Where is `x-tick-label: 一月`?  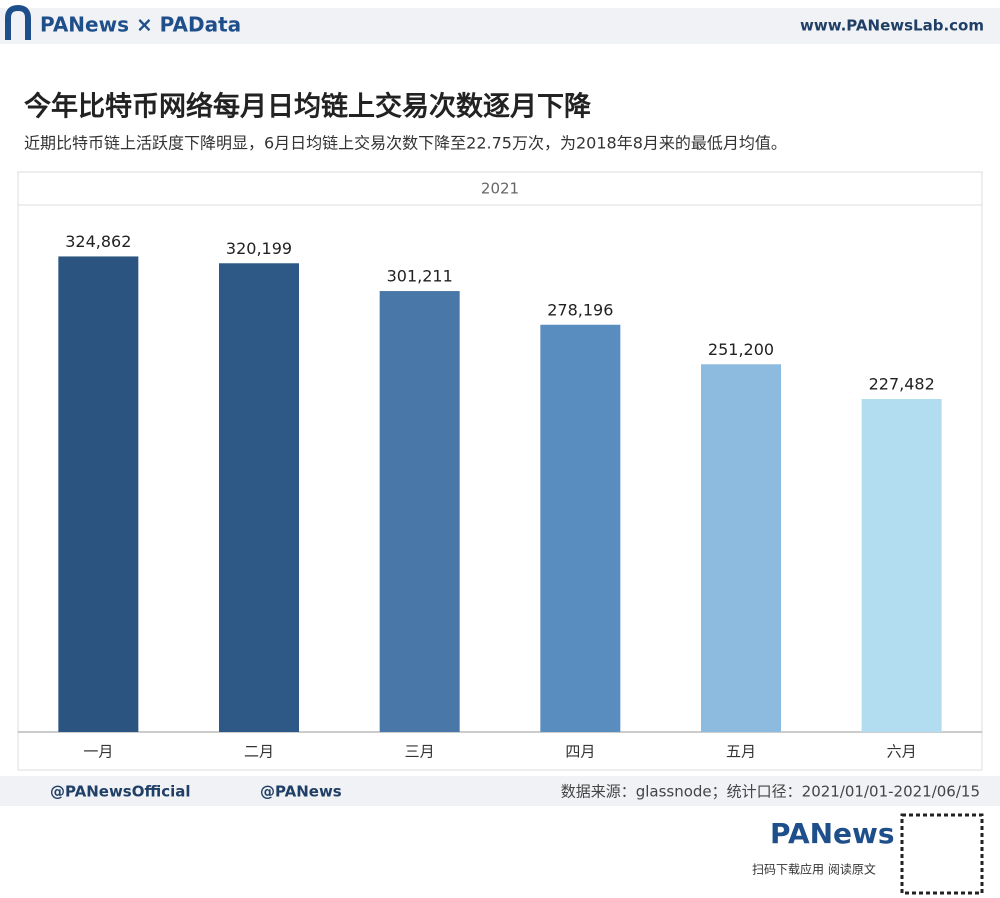 x-tick-label: 一月 is located at coordinates (98, 752).